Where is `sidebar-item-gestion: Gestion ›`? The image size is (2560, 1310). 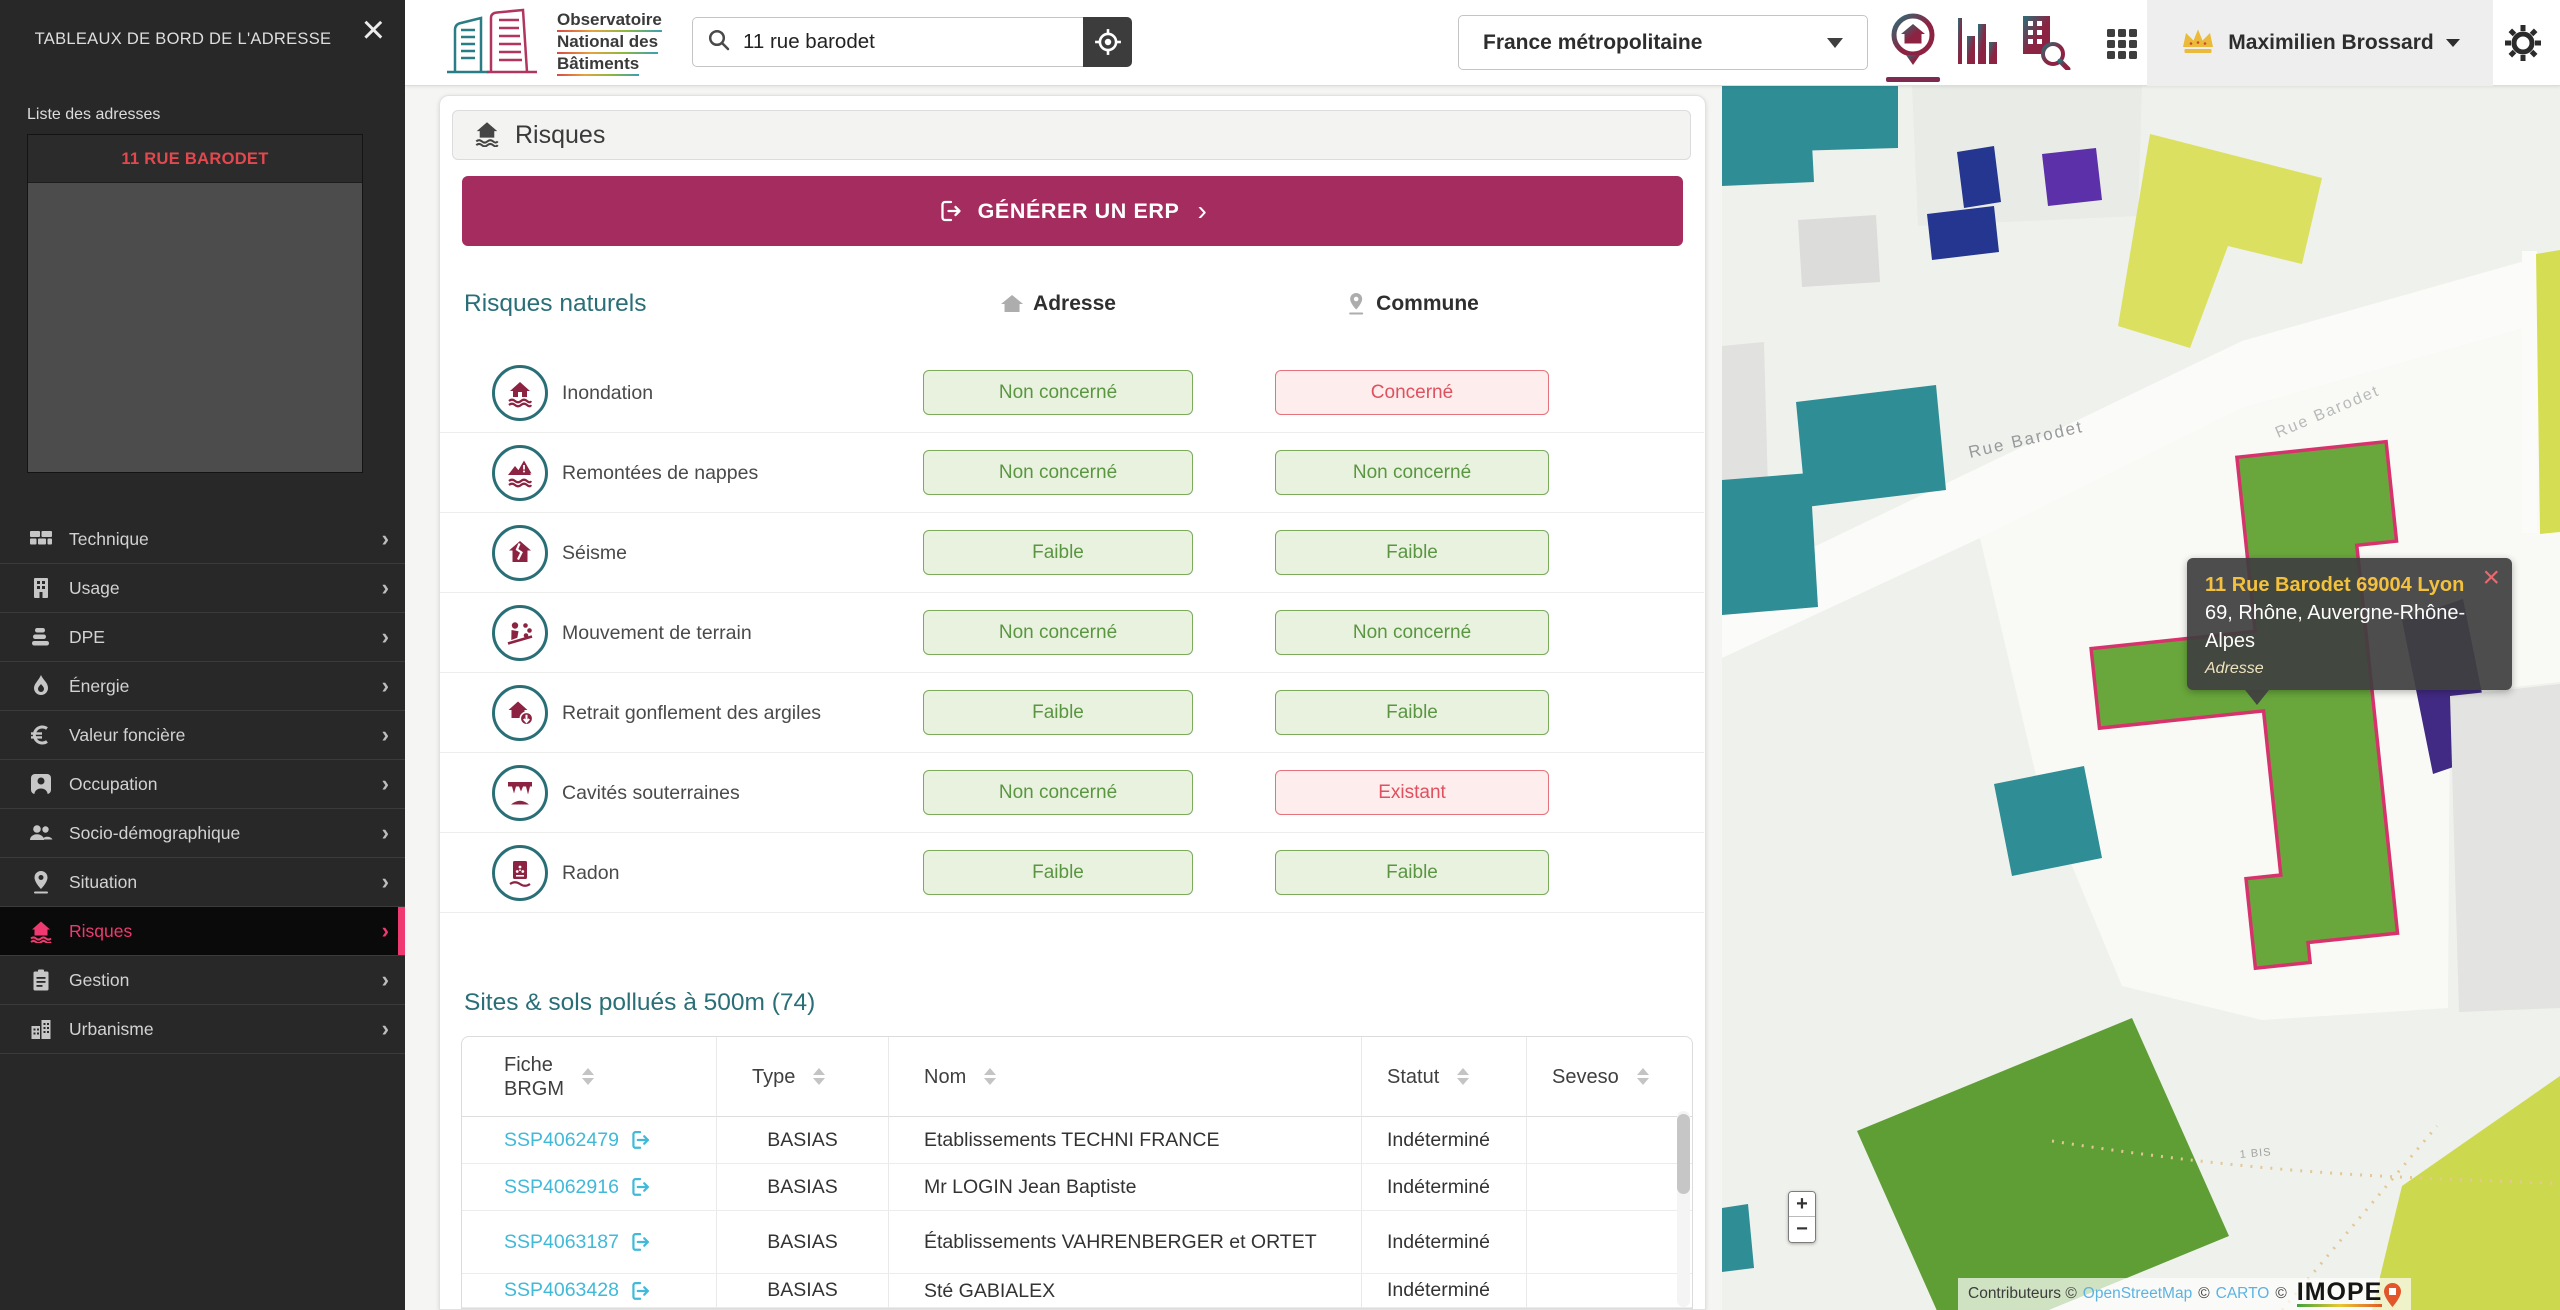
sidebar-item-gestion: Gestion › is located at coordinates (202, 980).